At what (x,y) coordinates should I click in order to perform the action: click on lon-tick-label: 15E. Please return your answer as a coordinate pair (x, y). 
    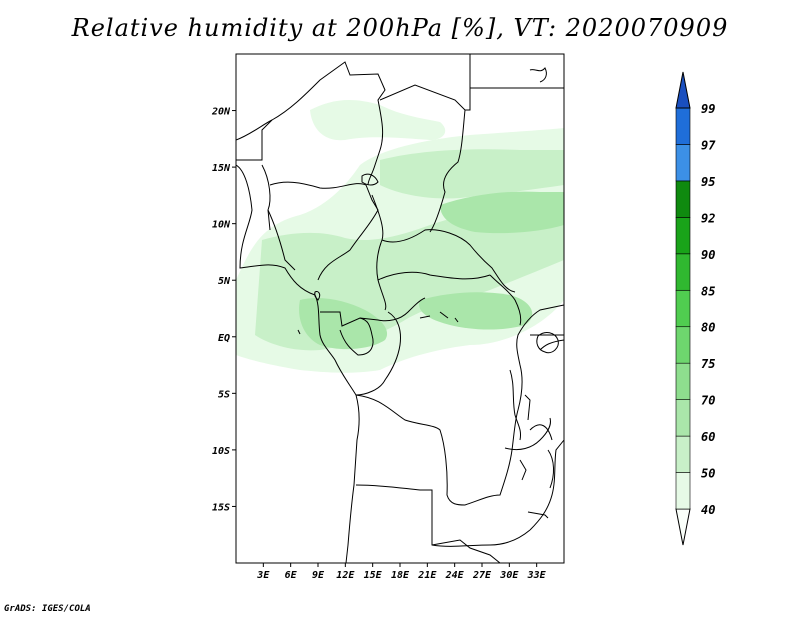
    Looking at the image, I should click on (373, 575).